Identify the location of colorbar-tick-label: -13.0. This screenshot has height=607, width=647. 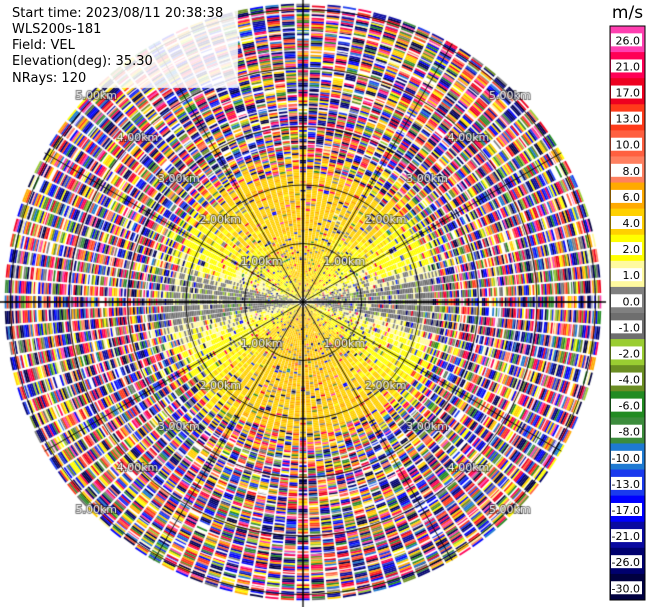
(626, 484).